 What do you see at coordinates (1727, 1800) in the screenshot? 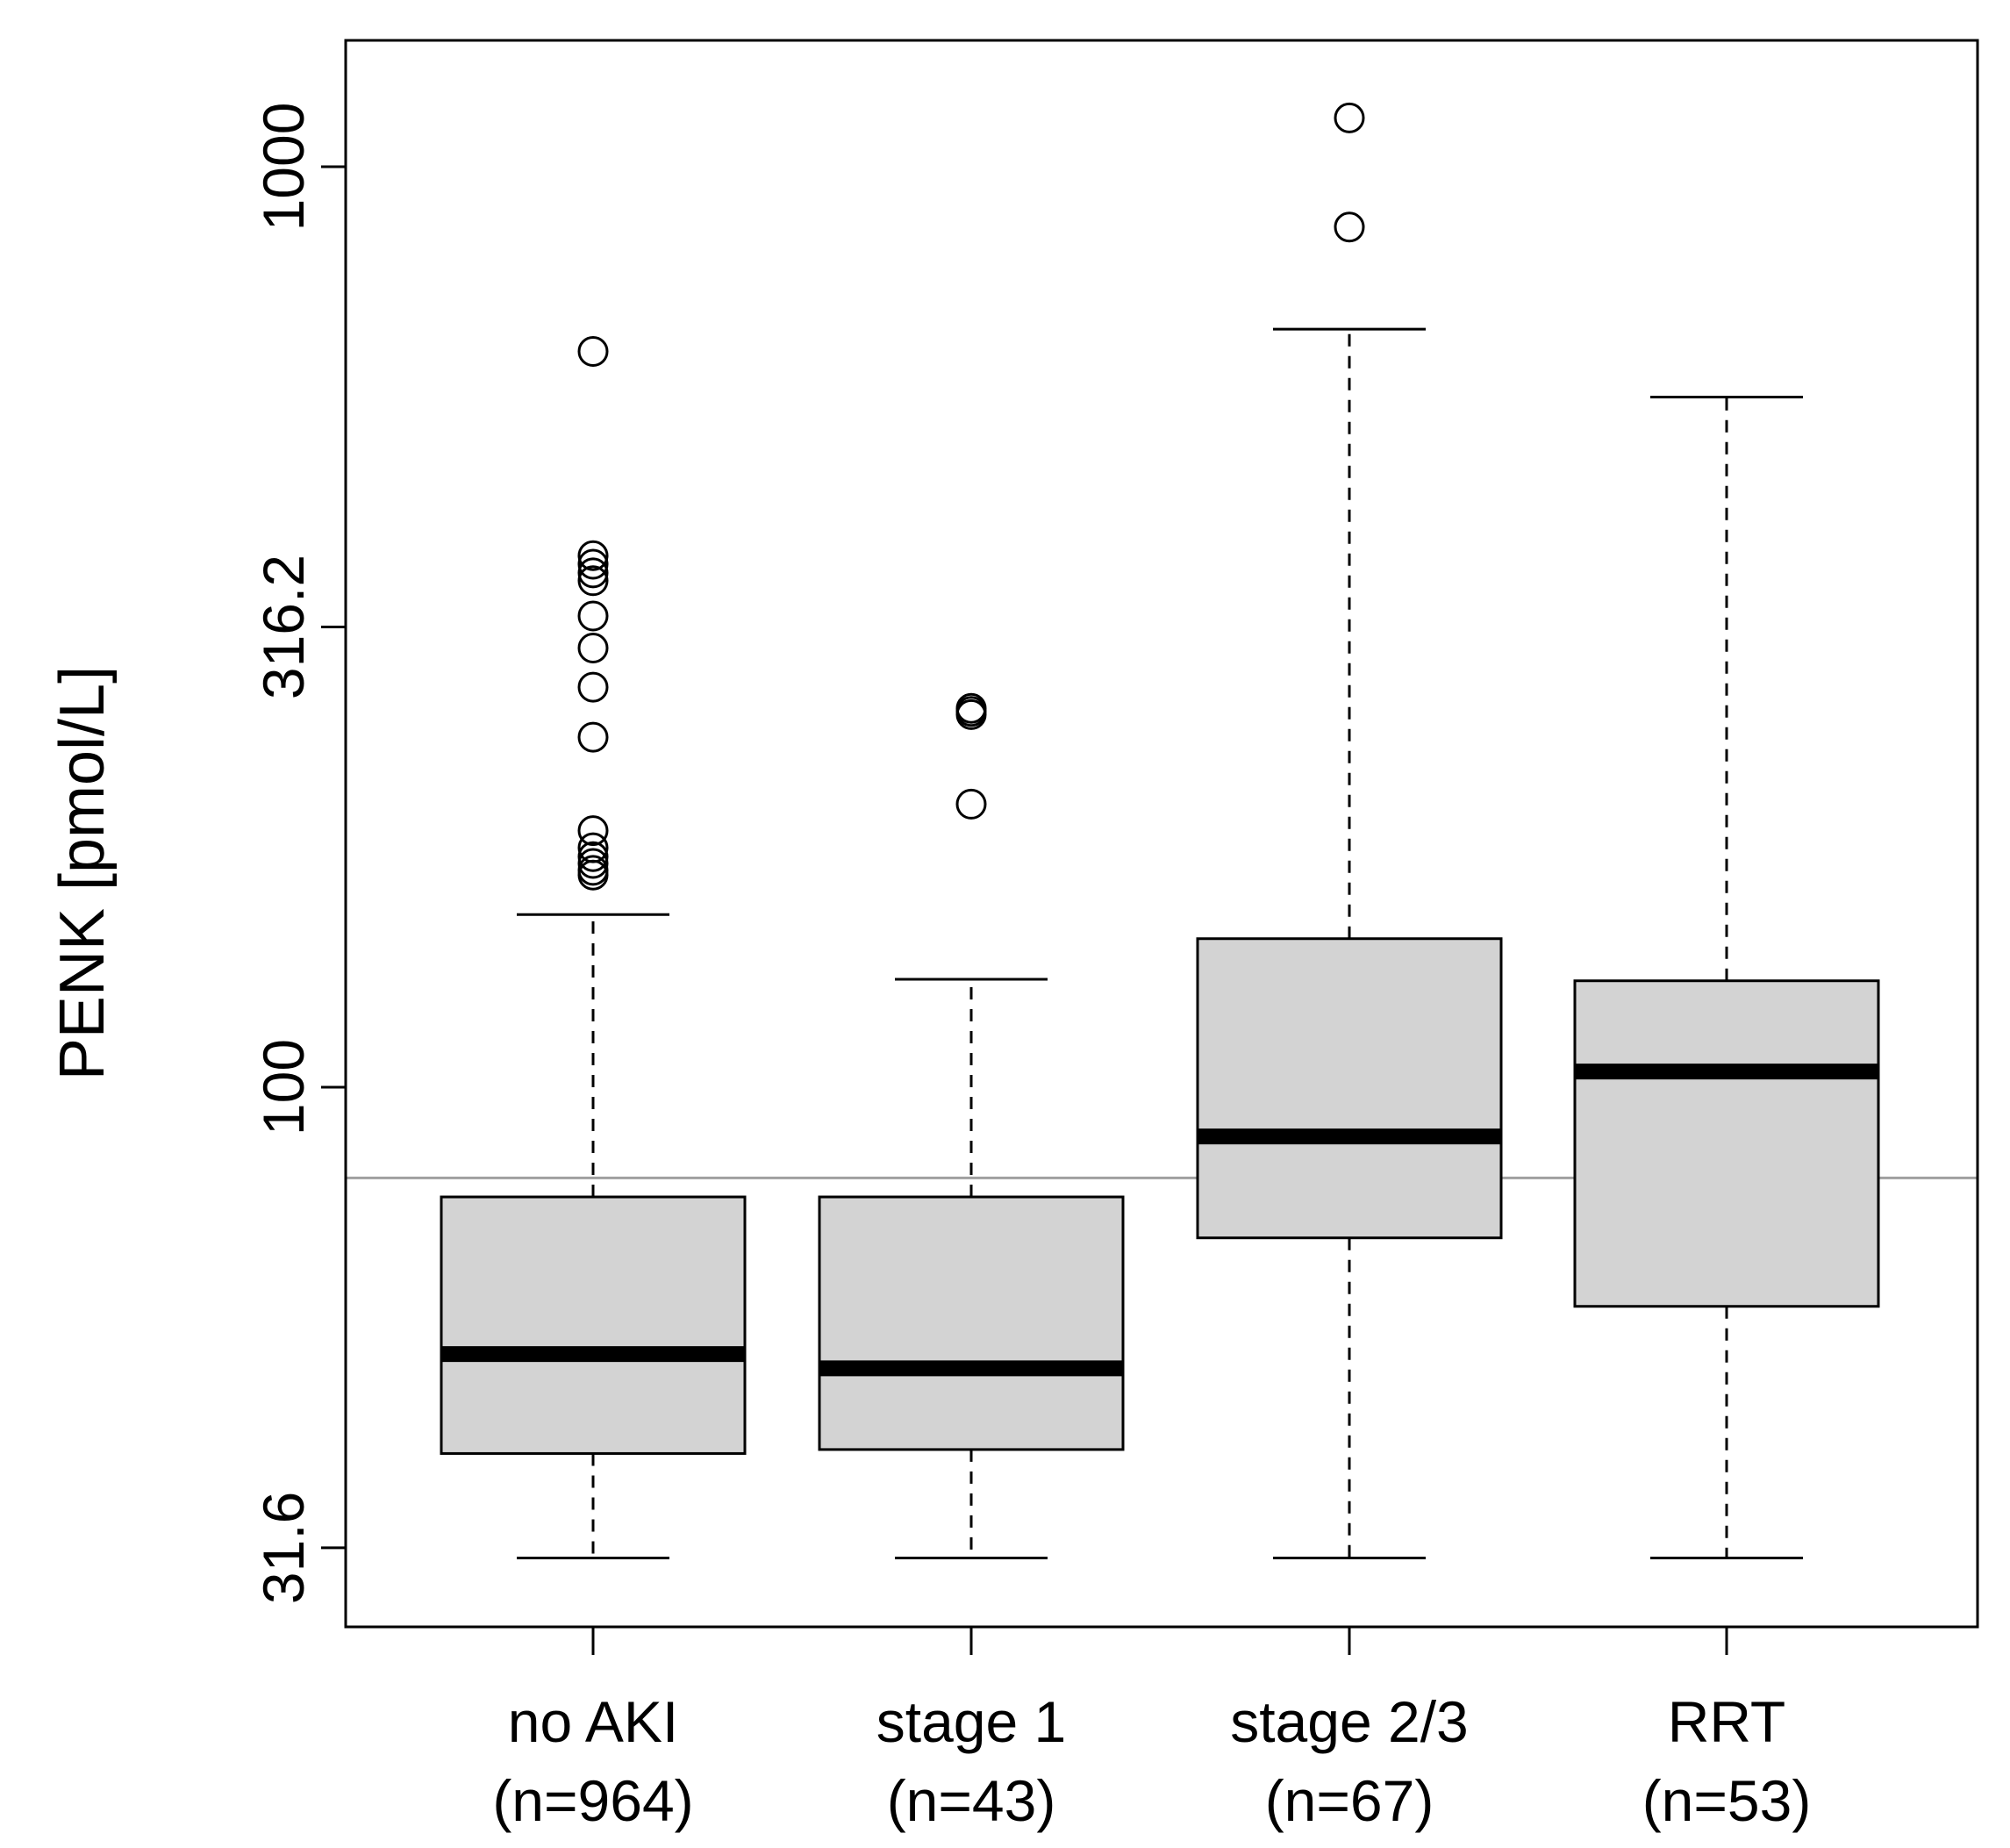
I see `x-category-n-label: (n=53)` at bounding box center [1727, 1800].